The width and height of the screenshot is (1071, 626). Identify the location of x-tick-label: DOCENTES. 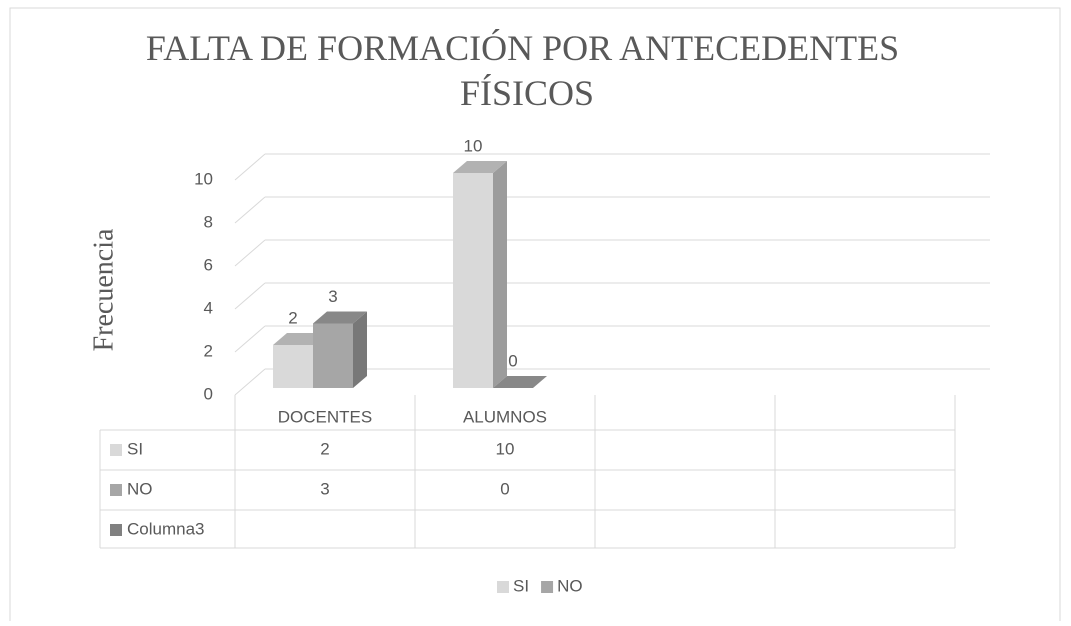
(325, 416).